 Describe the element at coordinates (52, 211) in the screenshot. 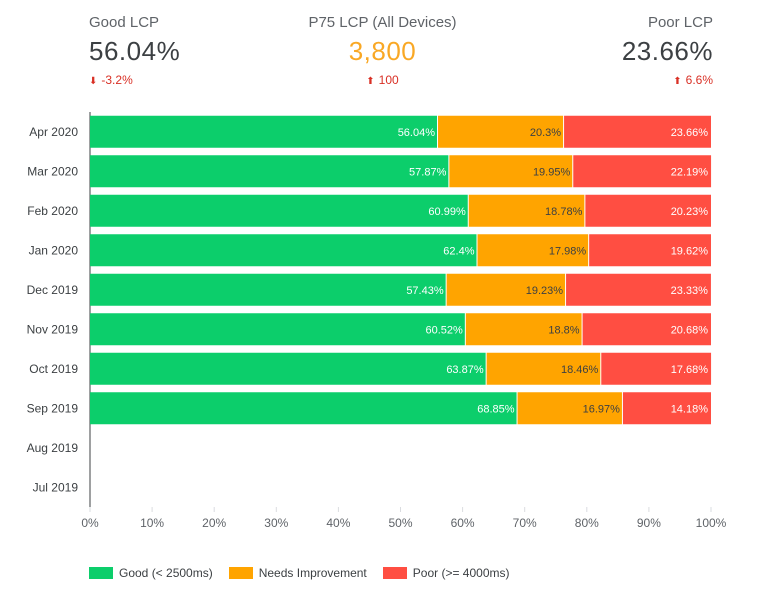

I see `y-tick-label: Feb 2020` at that location.